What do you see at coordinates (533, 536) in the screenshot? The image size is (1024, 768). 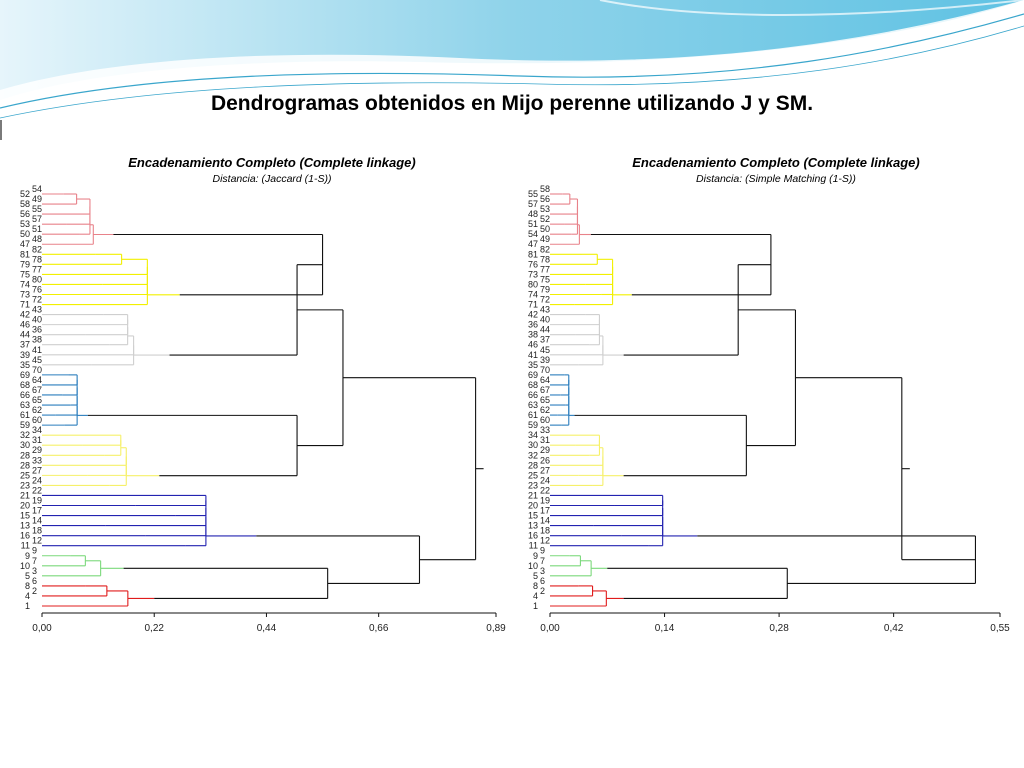 I see `leaf-label: 16` at bounding box center [533, 536].